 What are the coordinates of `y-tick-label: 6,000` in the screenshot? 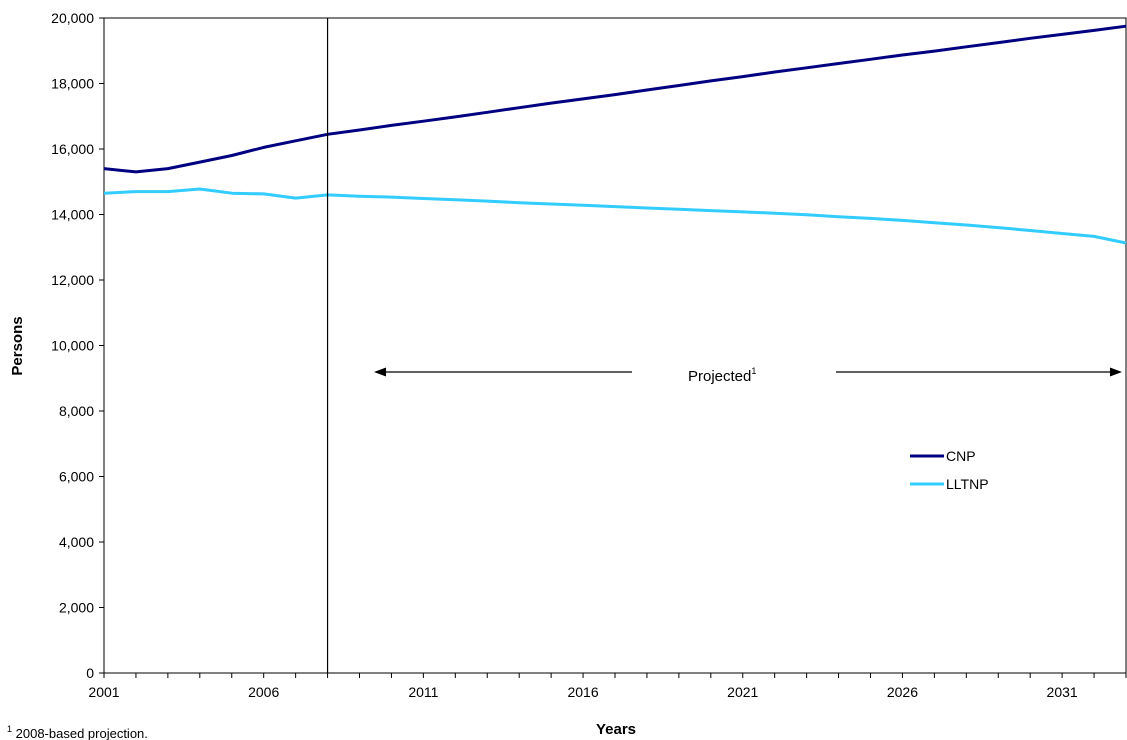 It's located at (76, 477).